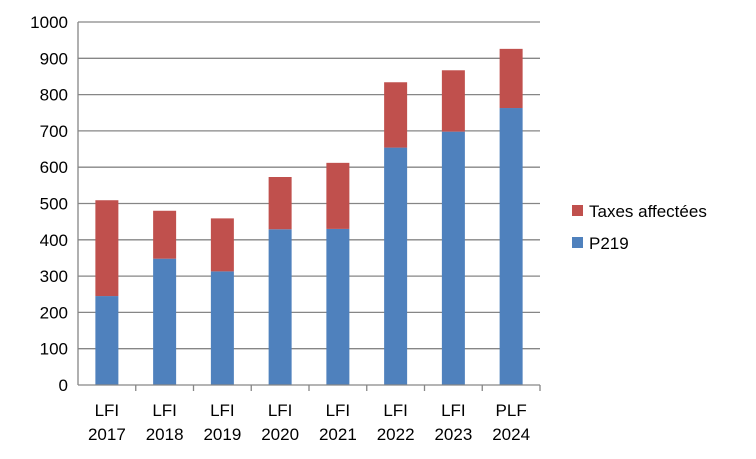  What do you see at coordinates (54, 349) in the screenshot?
I see `y-tick-label: 100` at bounding box center [54, 349].